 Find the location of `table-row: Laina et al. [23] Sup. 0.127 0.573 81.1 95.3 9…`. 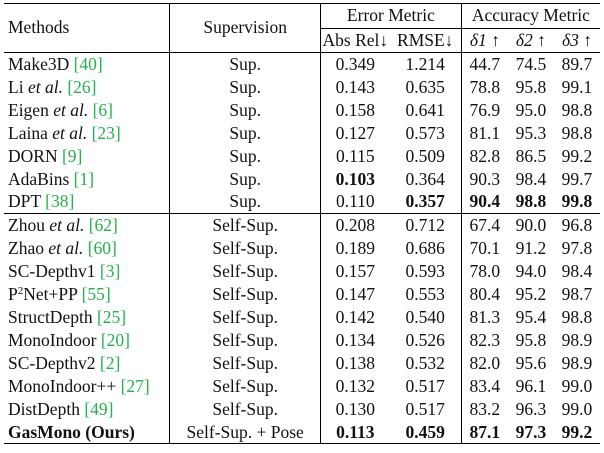

table-row: Laina et al. [23] Sup. 0.127 0.573 81.1 95.3 9… is located at coordinates (302, 133).